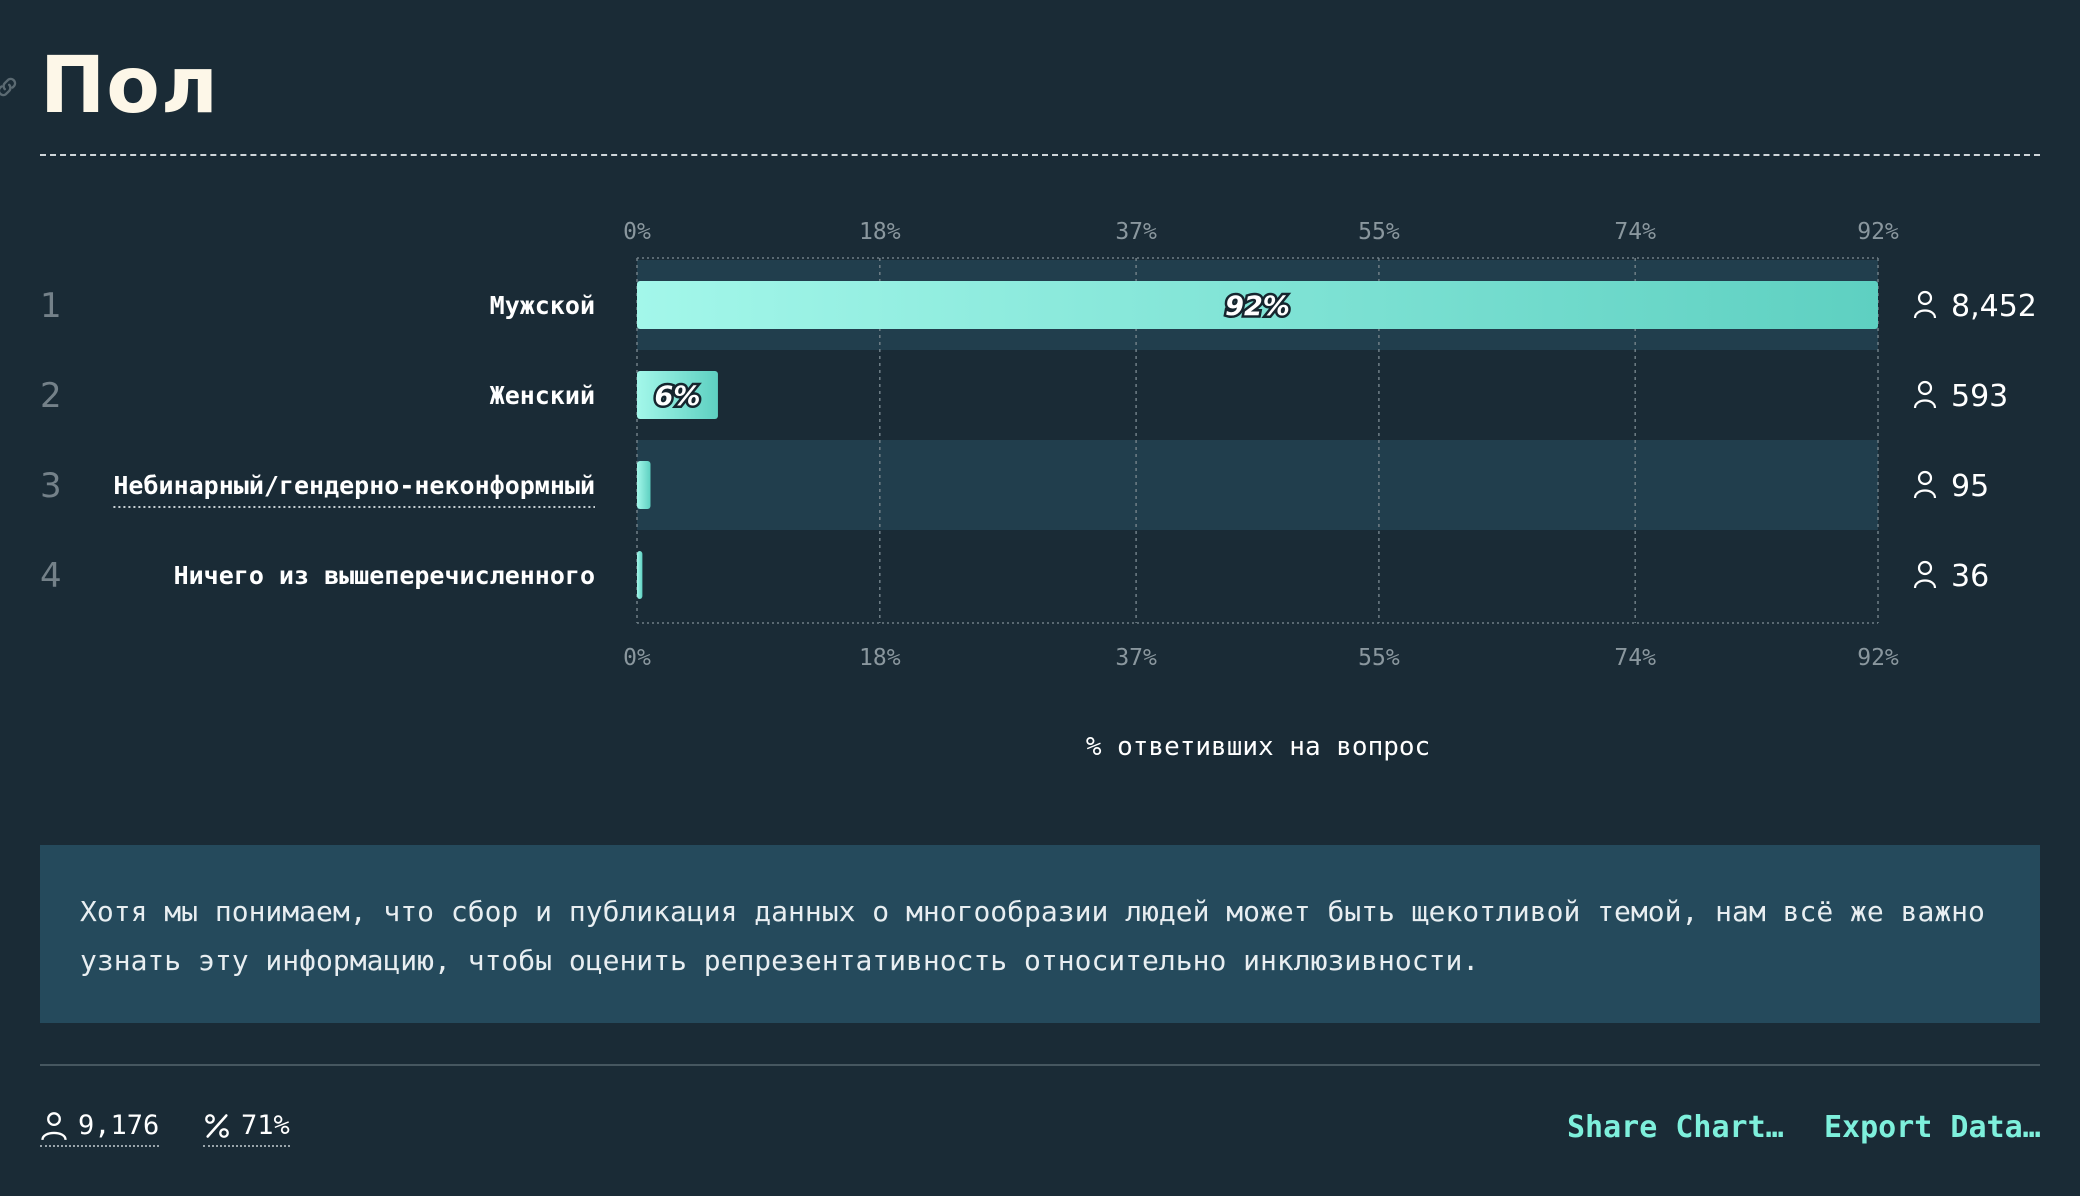  I want to click on x-tick-label-top: 55%, so click(1379, 232).